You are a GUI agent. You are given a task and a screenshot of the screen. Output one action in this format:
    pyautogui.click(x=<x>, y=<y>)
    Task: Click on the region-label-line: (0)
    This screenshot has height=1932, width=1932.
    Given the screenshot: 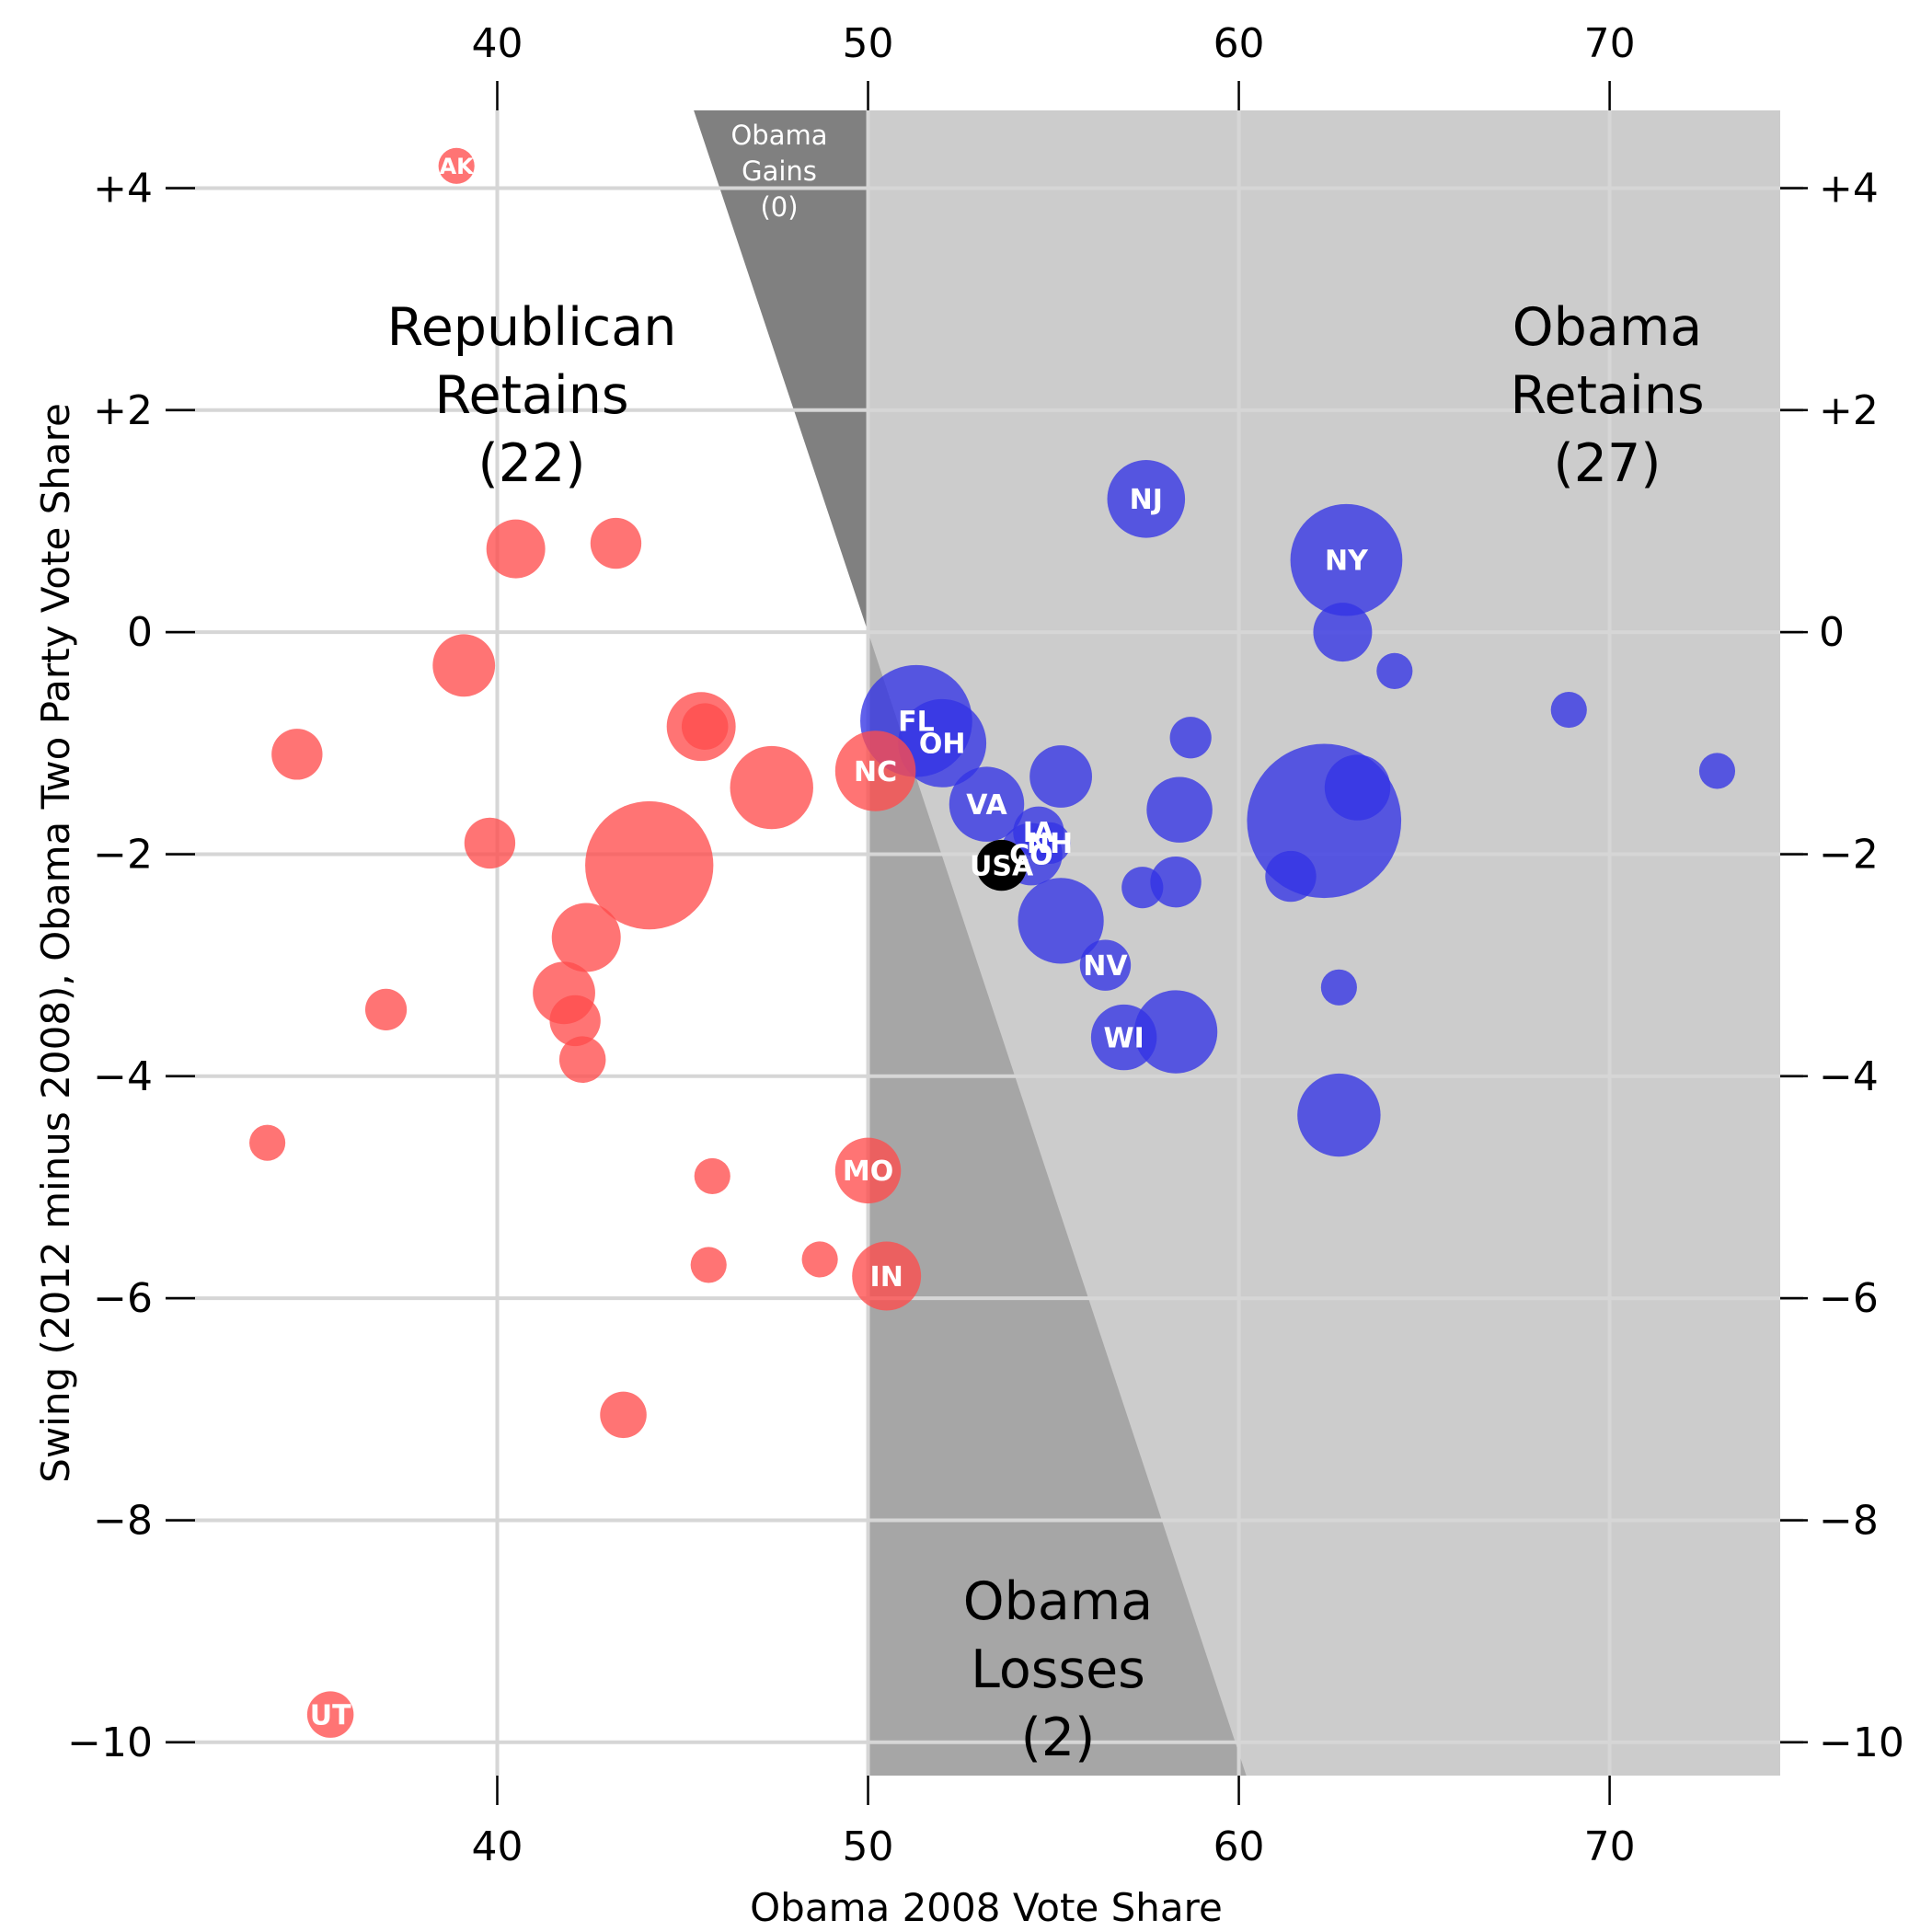 What is the action you would take?
    pyautogui.click(x=779, y=207)
    